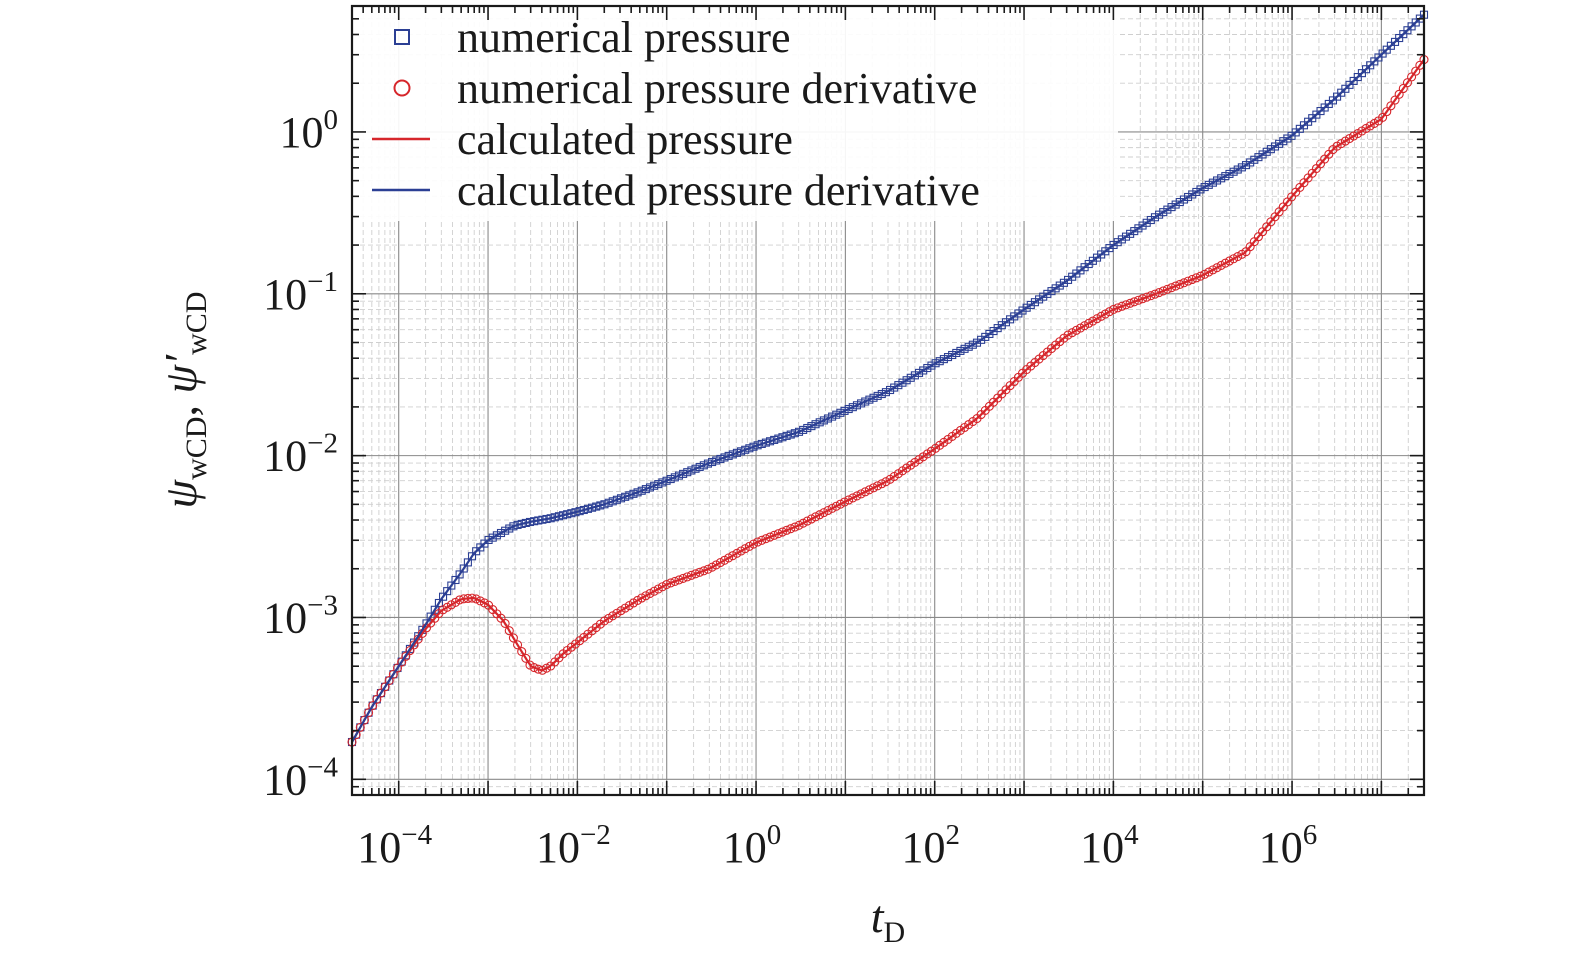  Describe the element at coordinates (300, 777) in the screenshot. I see `y-tick-label: 10⁻⁴` at that location.